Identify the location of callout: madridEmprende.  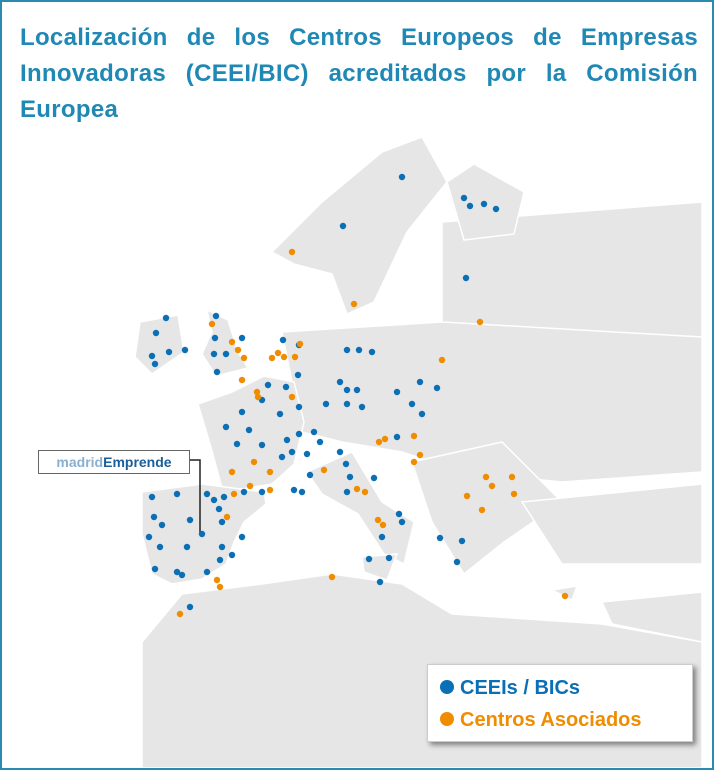
(114, 462).